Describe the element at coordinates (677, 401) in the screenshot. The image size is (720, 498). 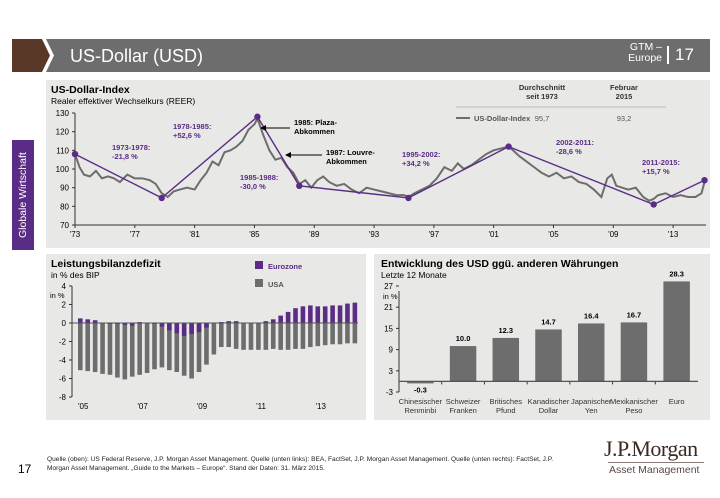
I see `fx-category-label: Euro` at that location.